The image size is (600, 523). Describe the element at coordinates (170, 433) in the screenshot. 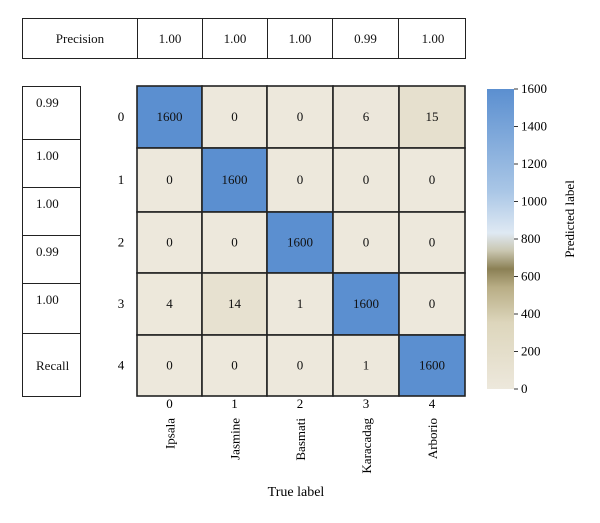

I see `column-class-name: Ipsala` at that location.